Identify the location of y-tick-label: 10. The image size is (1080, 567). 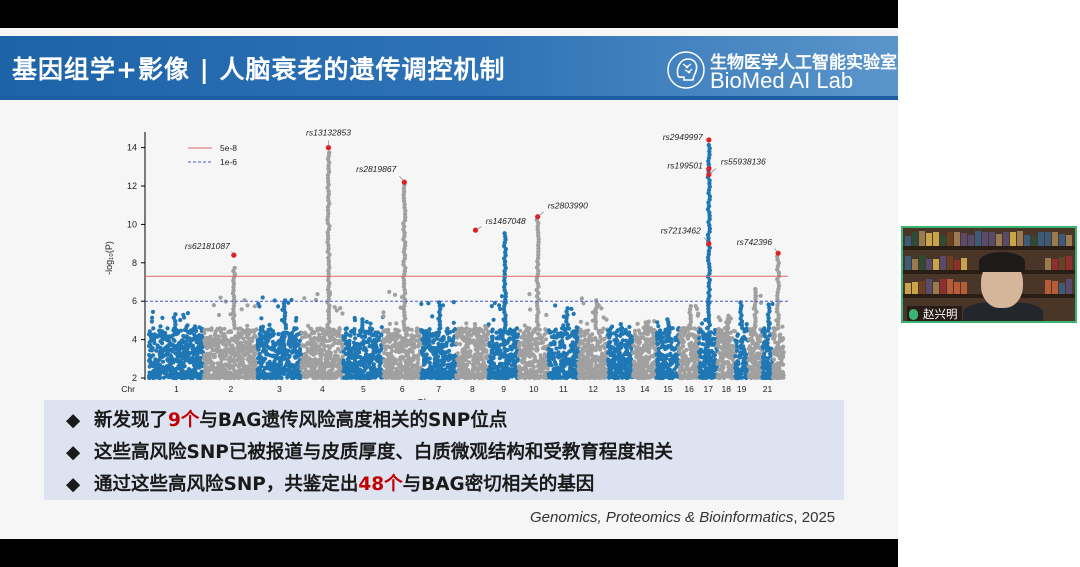
(132, 224).